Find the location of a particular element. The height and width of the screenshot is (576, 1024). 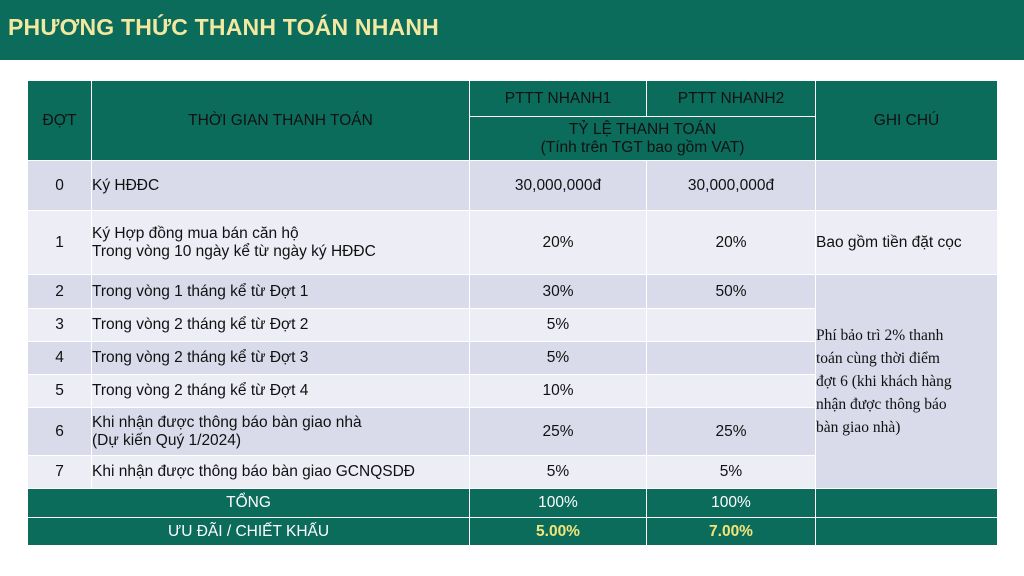

row-desc: Trong vòng 2 tháng kể từ Đợt 3 is located at coordinates (280, 358).